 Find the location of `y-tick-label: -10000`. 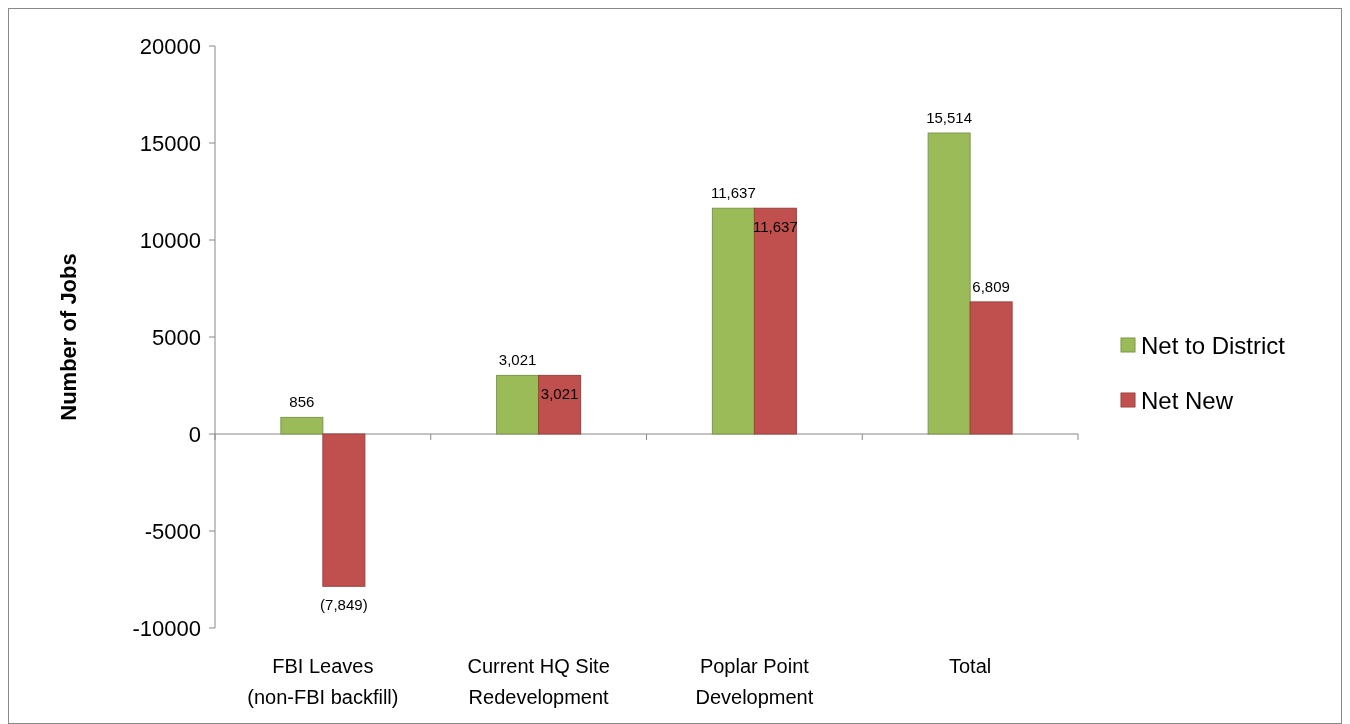

y-tick-label: -10000 is located at coordinates (166, 628).